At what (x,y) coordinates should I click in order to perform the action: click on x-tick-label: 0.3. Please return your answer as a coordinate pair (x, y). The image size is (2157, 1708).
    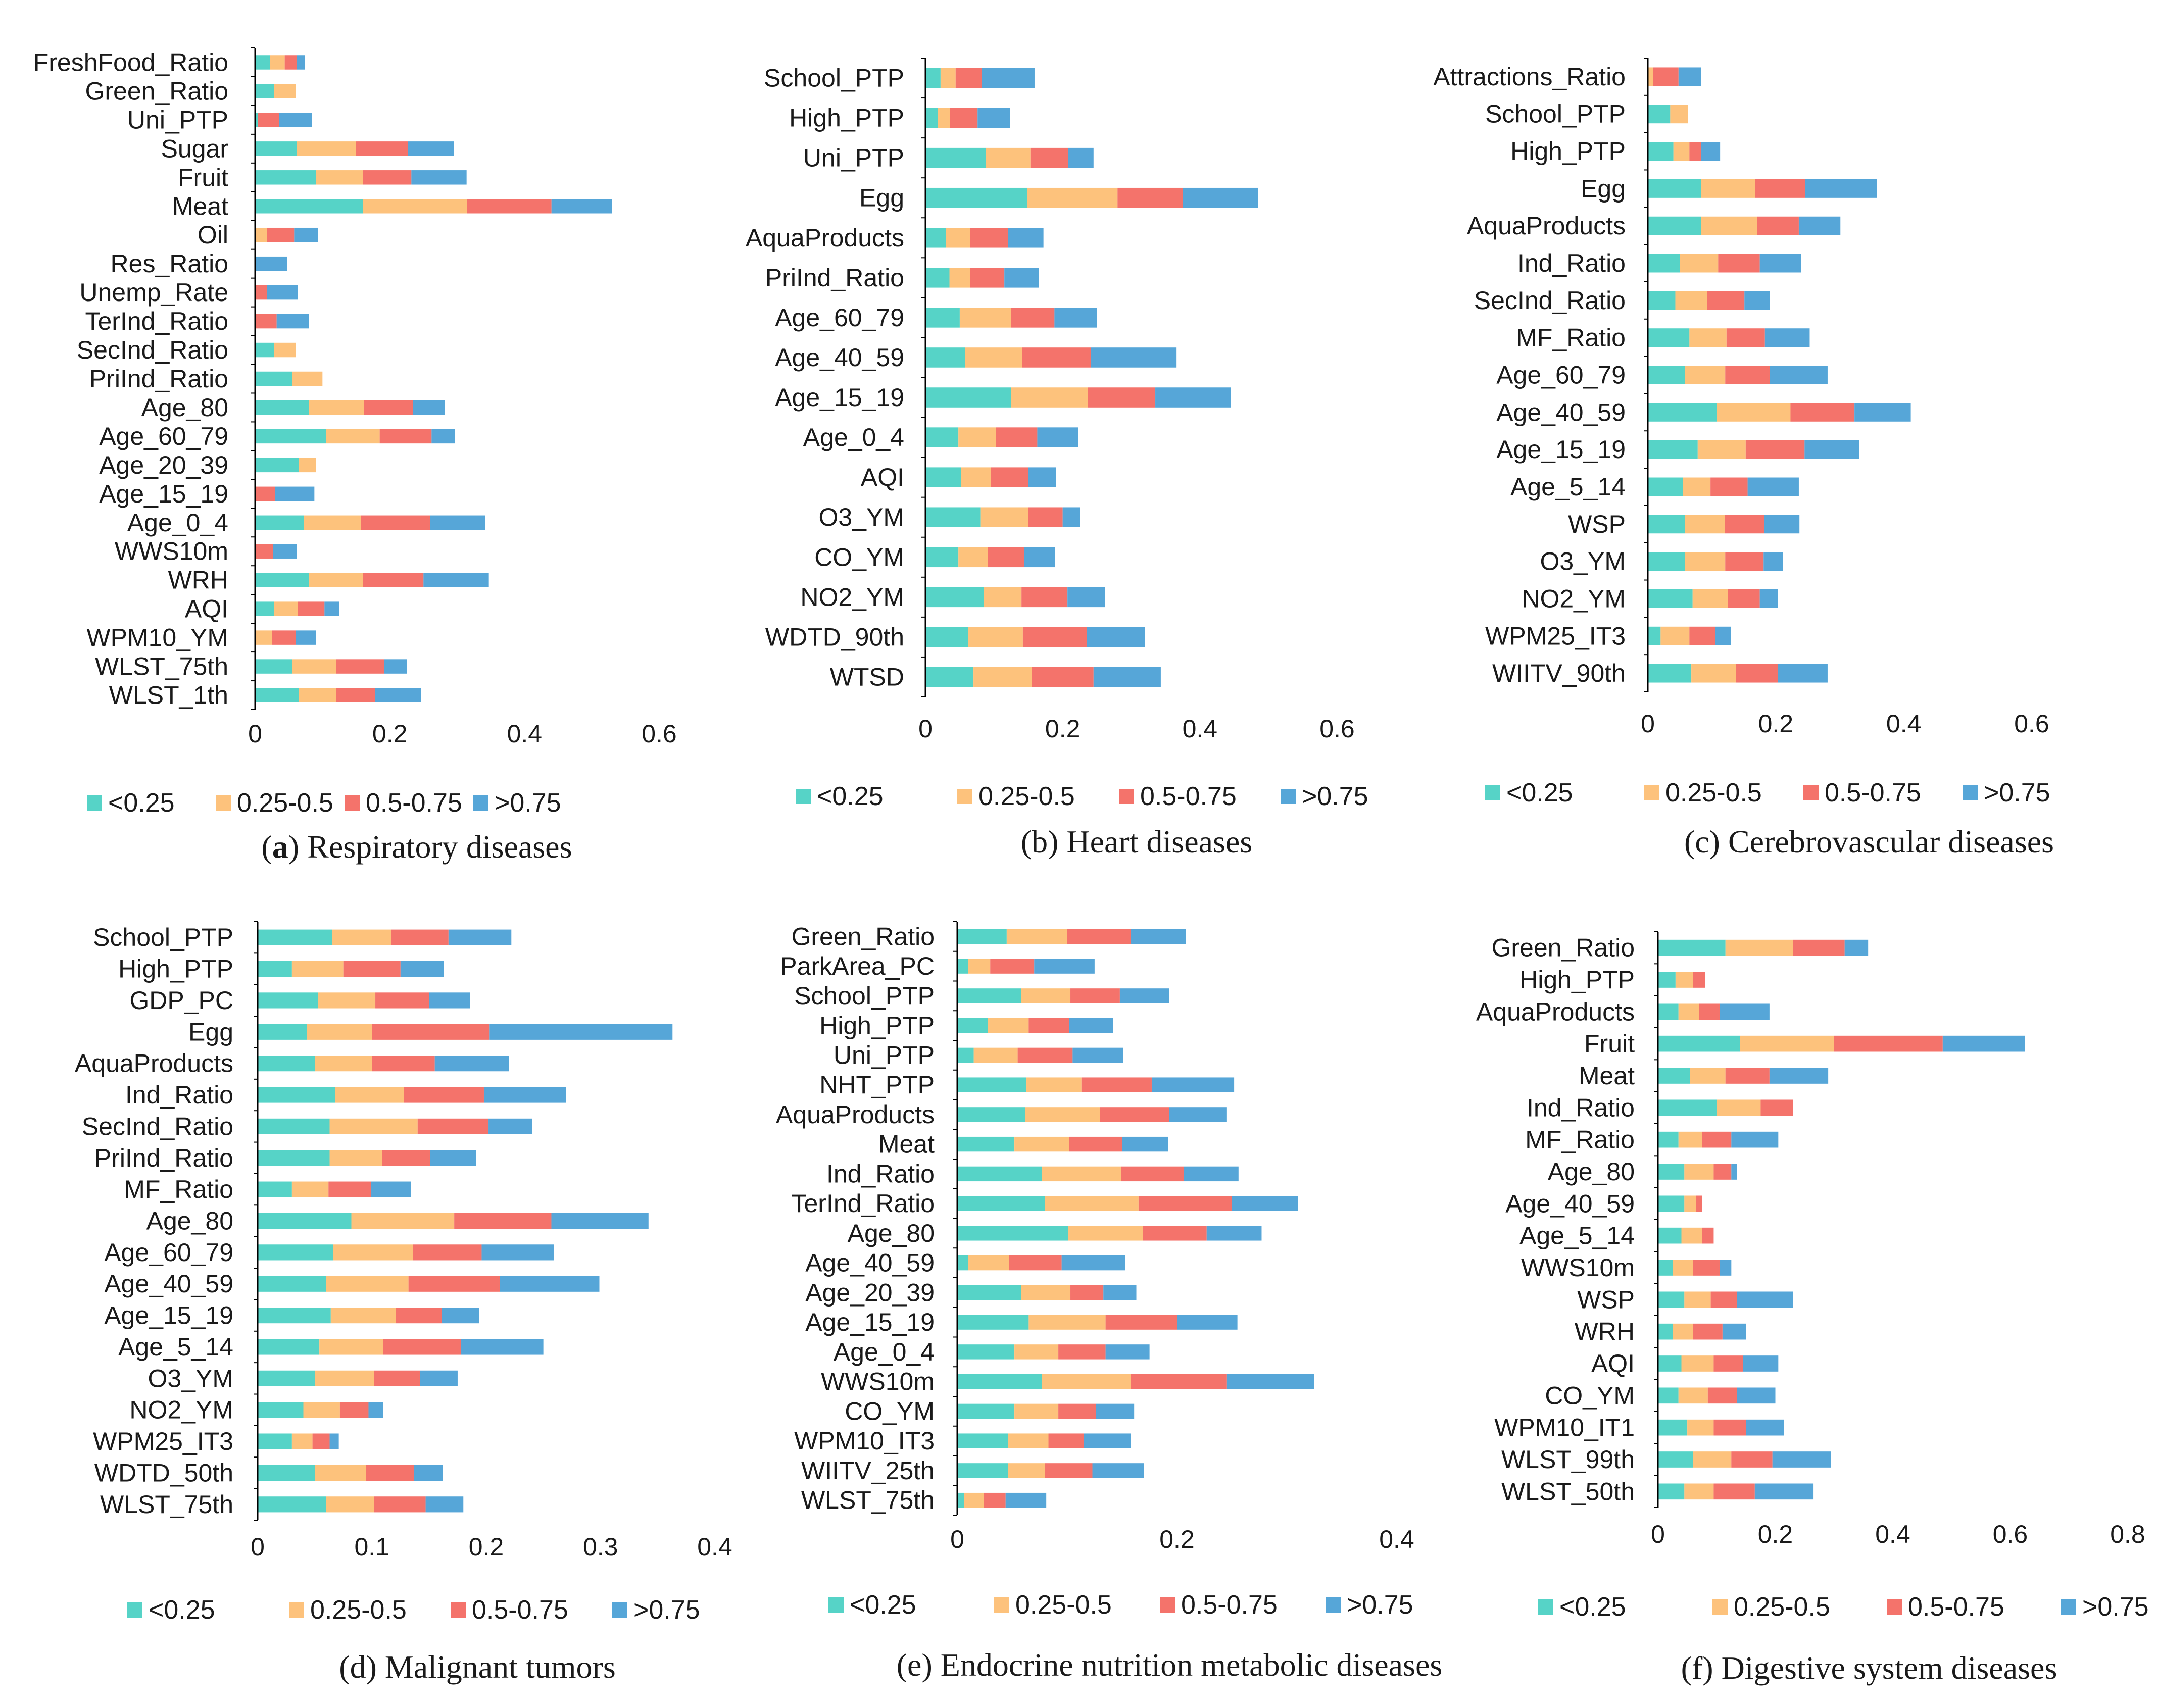
    Looking at the image, I should click on (600, 1547).